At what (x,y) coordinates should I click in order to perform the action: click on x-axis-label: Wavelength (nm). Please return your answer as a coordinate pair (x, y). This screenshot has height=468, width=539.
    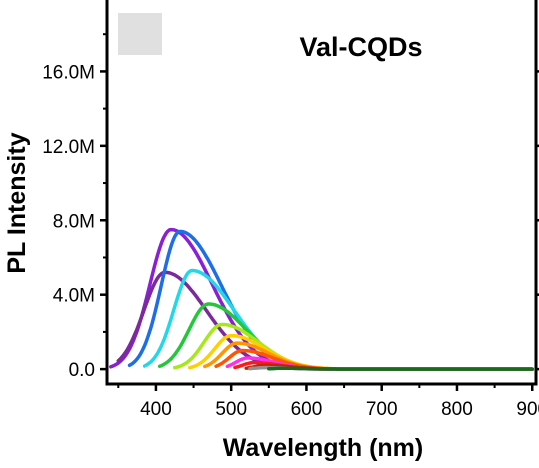
    Looking at the image, I should click on (323, 448).